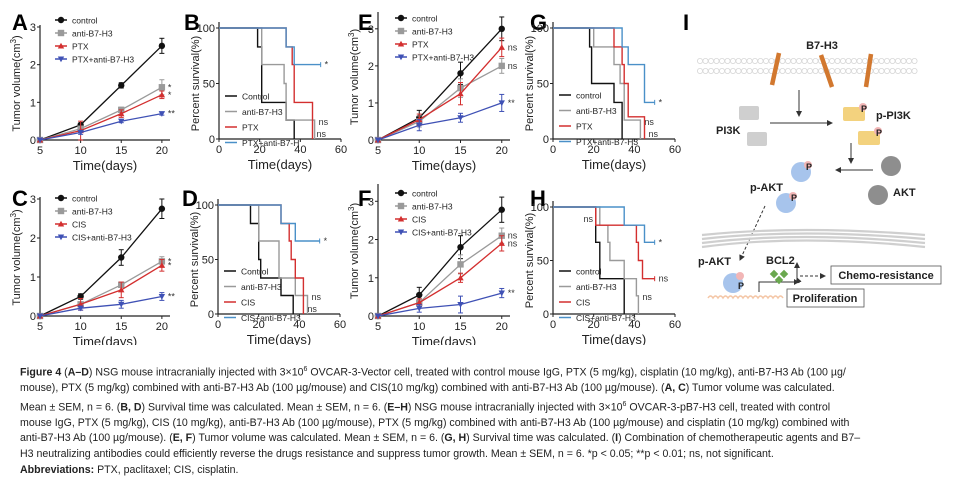 Image resolution: width=965 pixels, height=495 pixels. What do you see at coordinates (455, 438) in the screenshot?
I see `caption-bold: G, H` at bounding box center [455, 438].